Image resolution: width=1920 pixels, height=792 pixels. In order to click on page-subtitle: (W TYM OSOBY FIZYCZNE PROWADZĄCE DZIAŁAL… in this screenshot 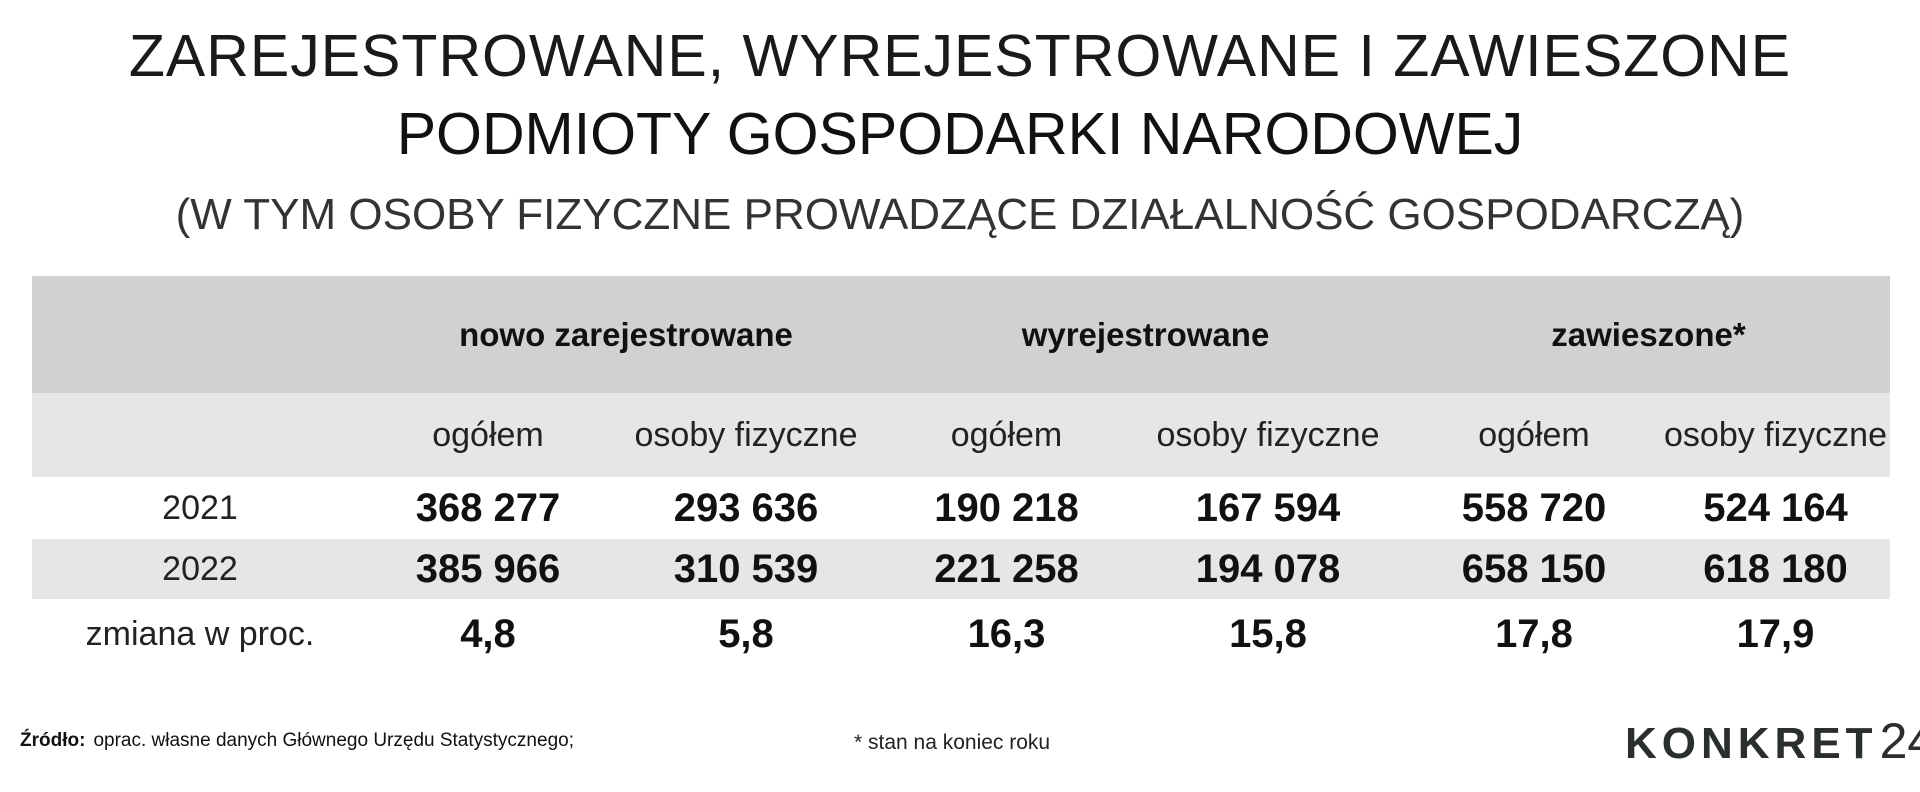, I will do `click(960, 214)`.